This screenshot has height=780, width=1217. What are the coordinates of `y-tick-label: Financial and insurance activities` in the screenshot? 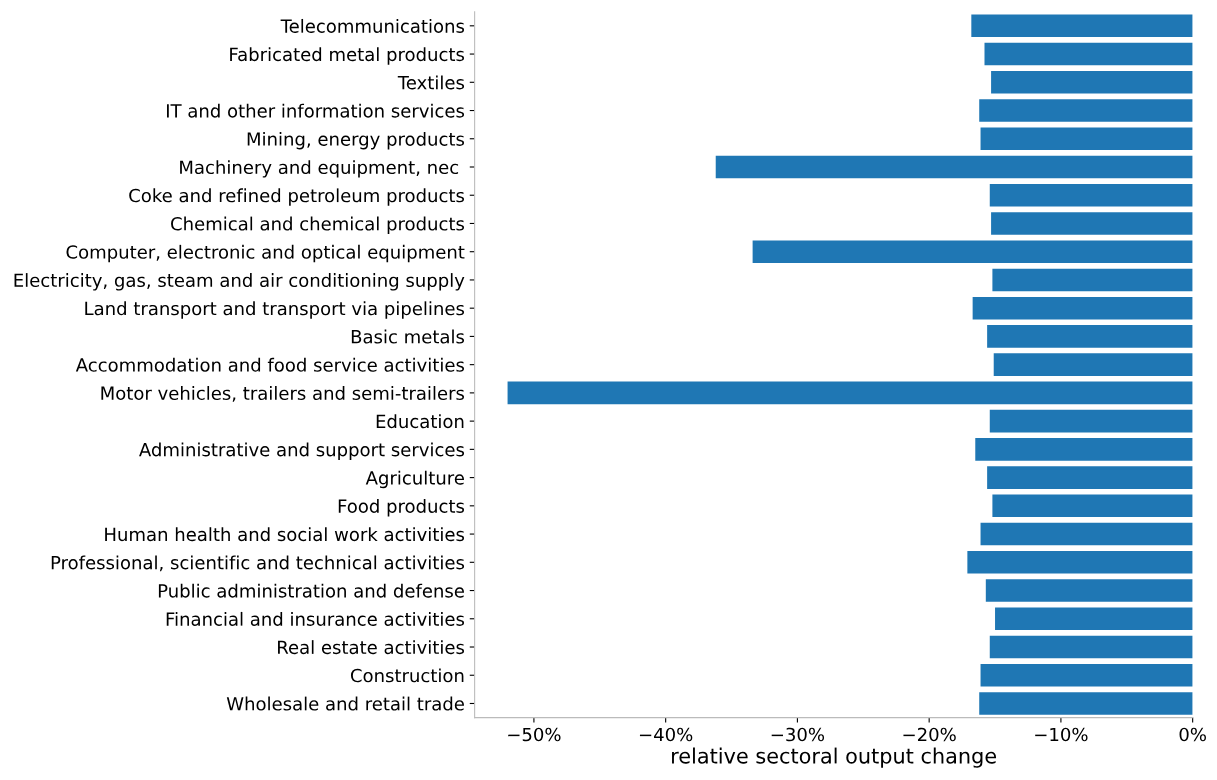 It's located at (315, 618).